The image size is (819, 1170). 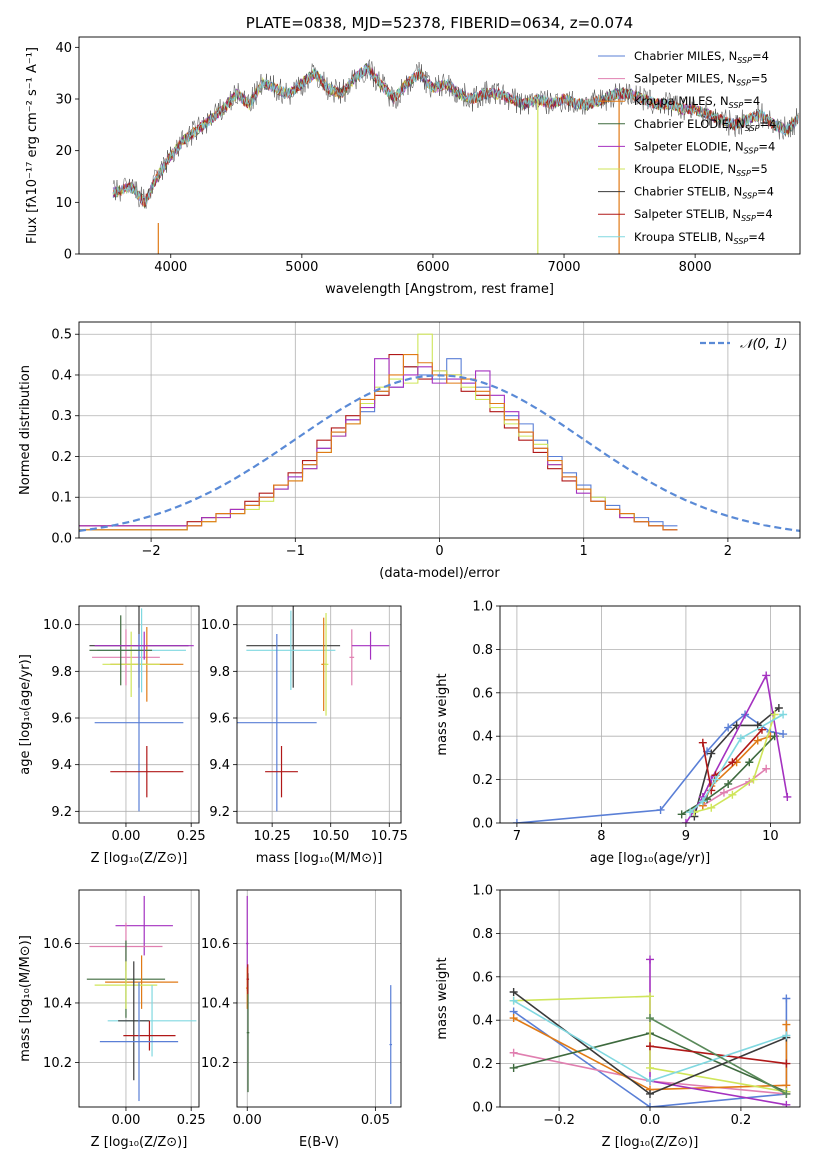 What do you see at coordinates (247, 1120) in the screenshot?
I see `x-tick-label: 0.00` at bounding box center [247, 1120].